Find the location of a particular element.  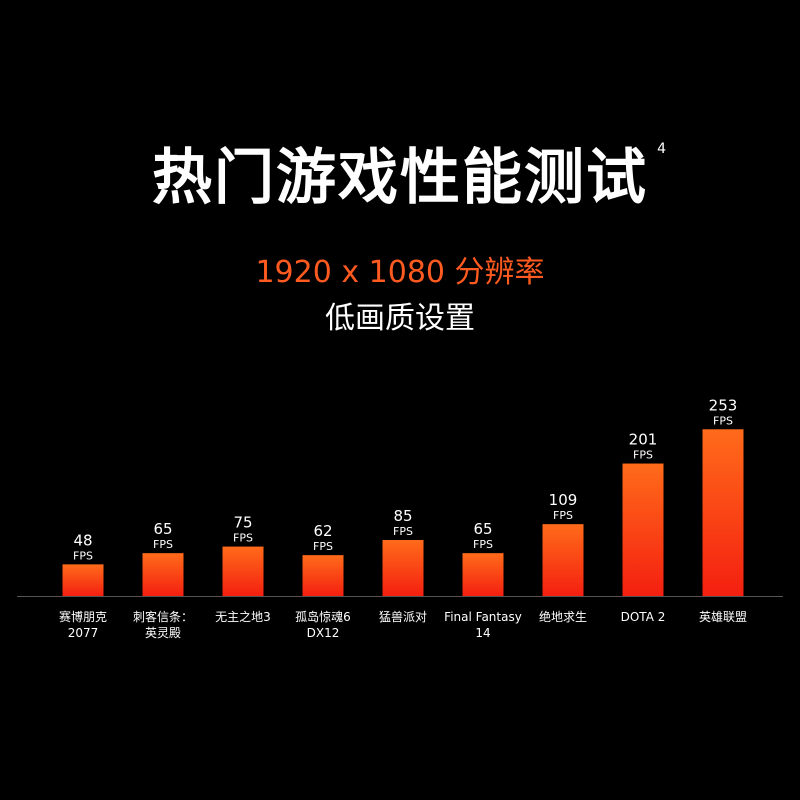

page-title-text: 热门游戏性能测试 is located at coordinates (400, 178).